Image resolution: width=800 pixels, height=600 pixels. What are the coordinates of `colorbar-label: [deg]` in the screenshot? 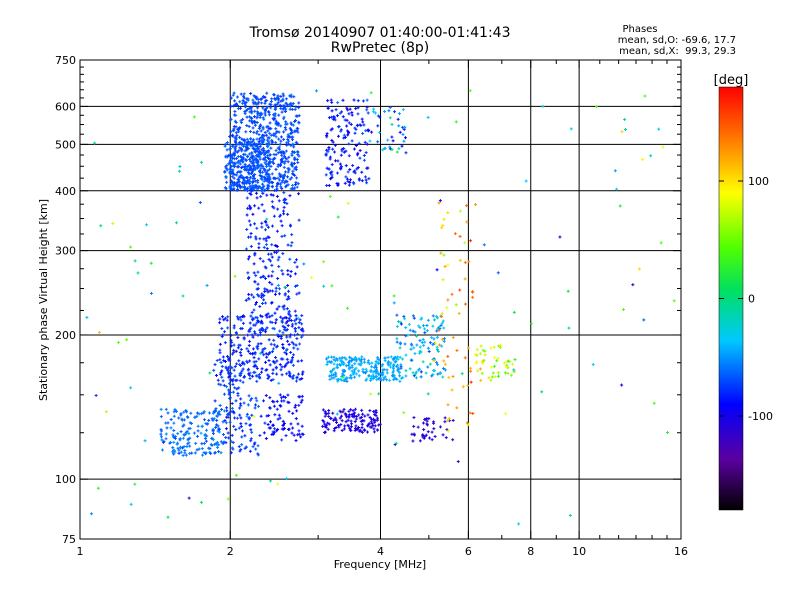 It's located at (731, 80).